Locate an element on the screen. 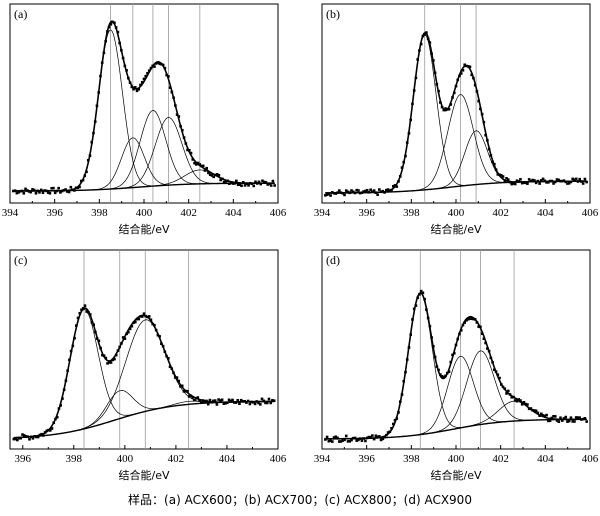  x-tick-label: 398 is located at coordinates (74, 459).